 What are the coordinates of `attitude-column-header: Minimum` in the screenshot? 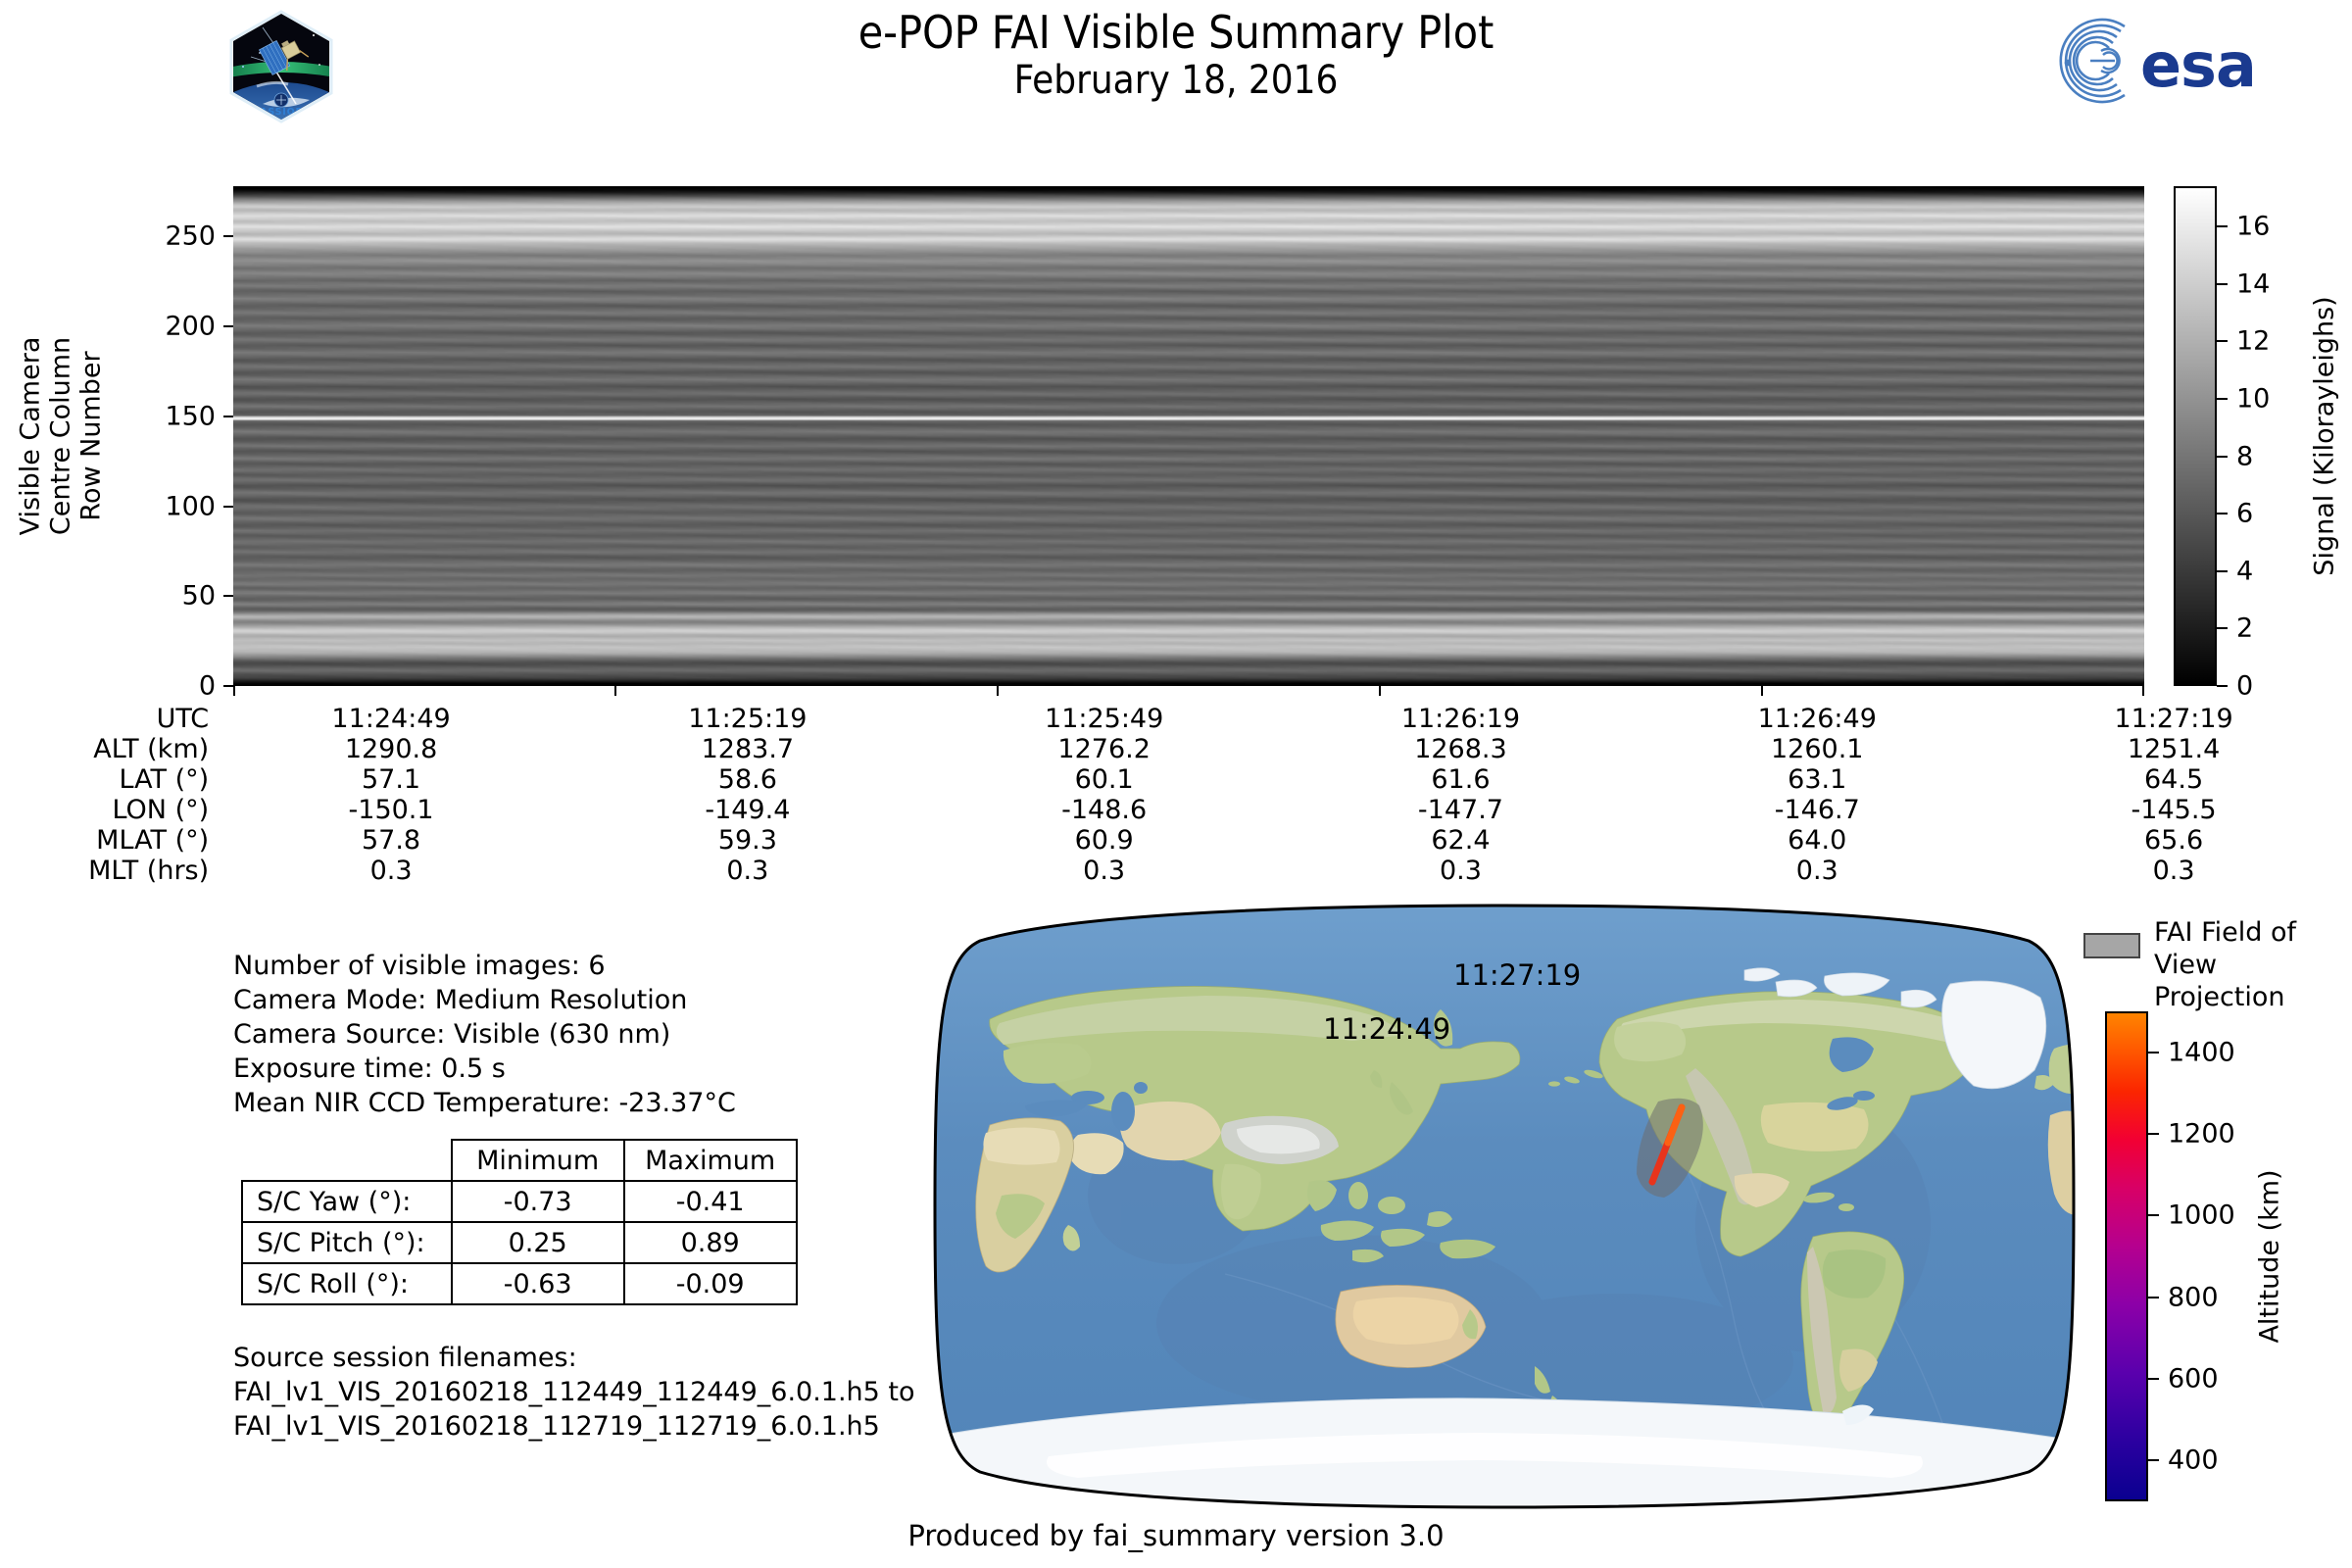 It's located at (537, 1160).